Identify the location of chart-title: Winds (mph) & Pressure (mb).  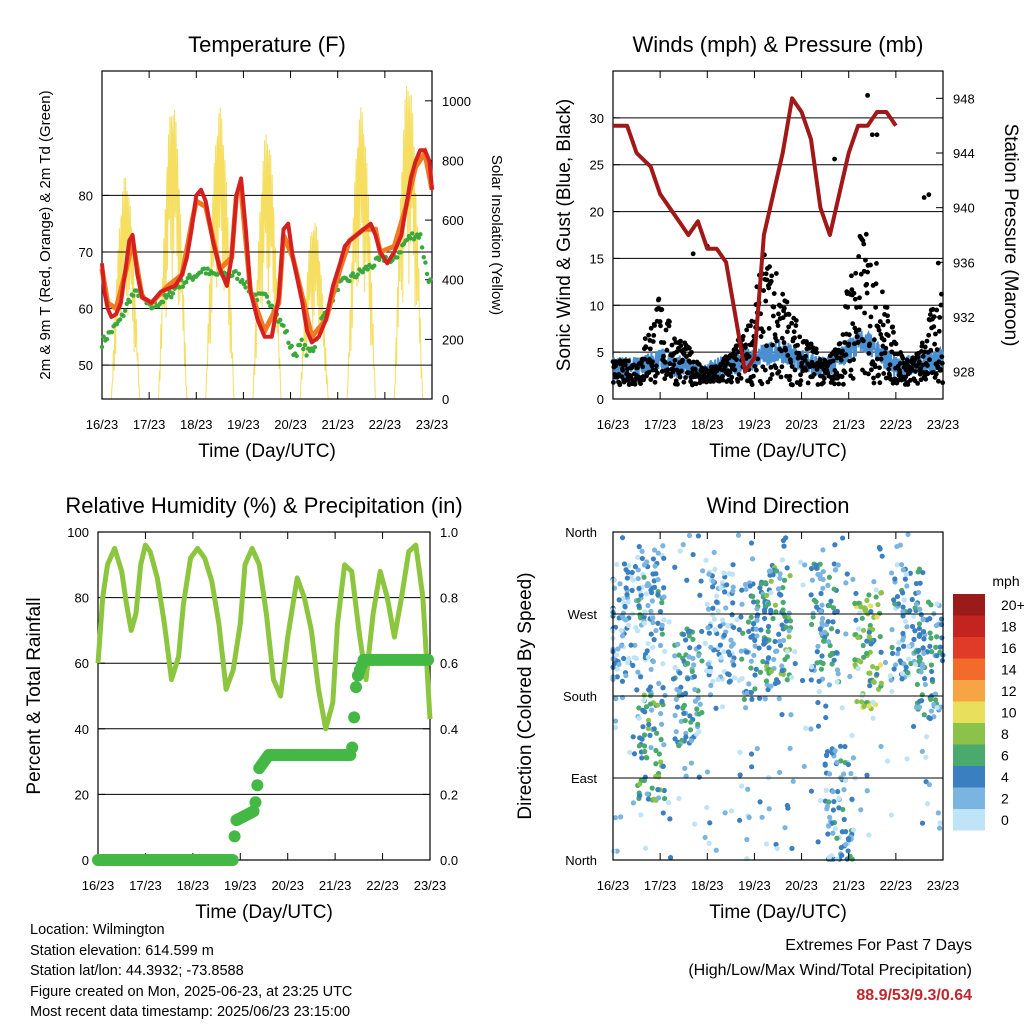
(778, 44).